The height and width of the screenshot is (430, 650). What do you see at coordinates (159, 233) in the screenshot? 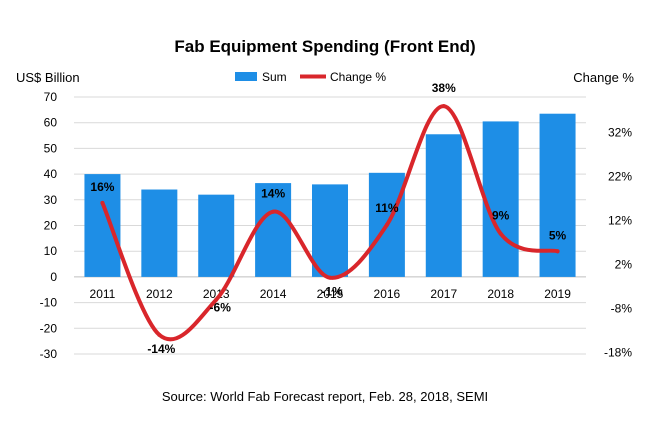
I see `bar-2012` at bounding box center [159, 233].